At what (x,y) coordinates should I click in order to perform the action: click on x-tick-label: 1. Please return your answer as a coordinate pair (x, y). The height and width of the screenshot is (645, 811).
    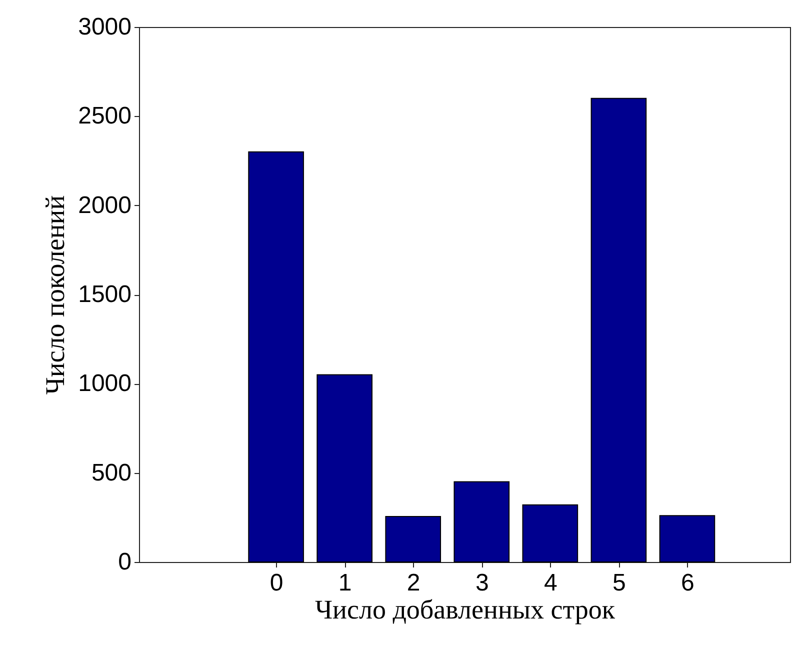
    Looking at the image, I should click on (345, 583).